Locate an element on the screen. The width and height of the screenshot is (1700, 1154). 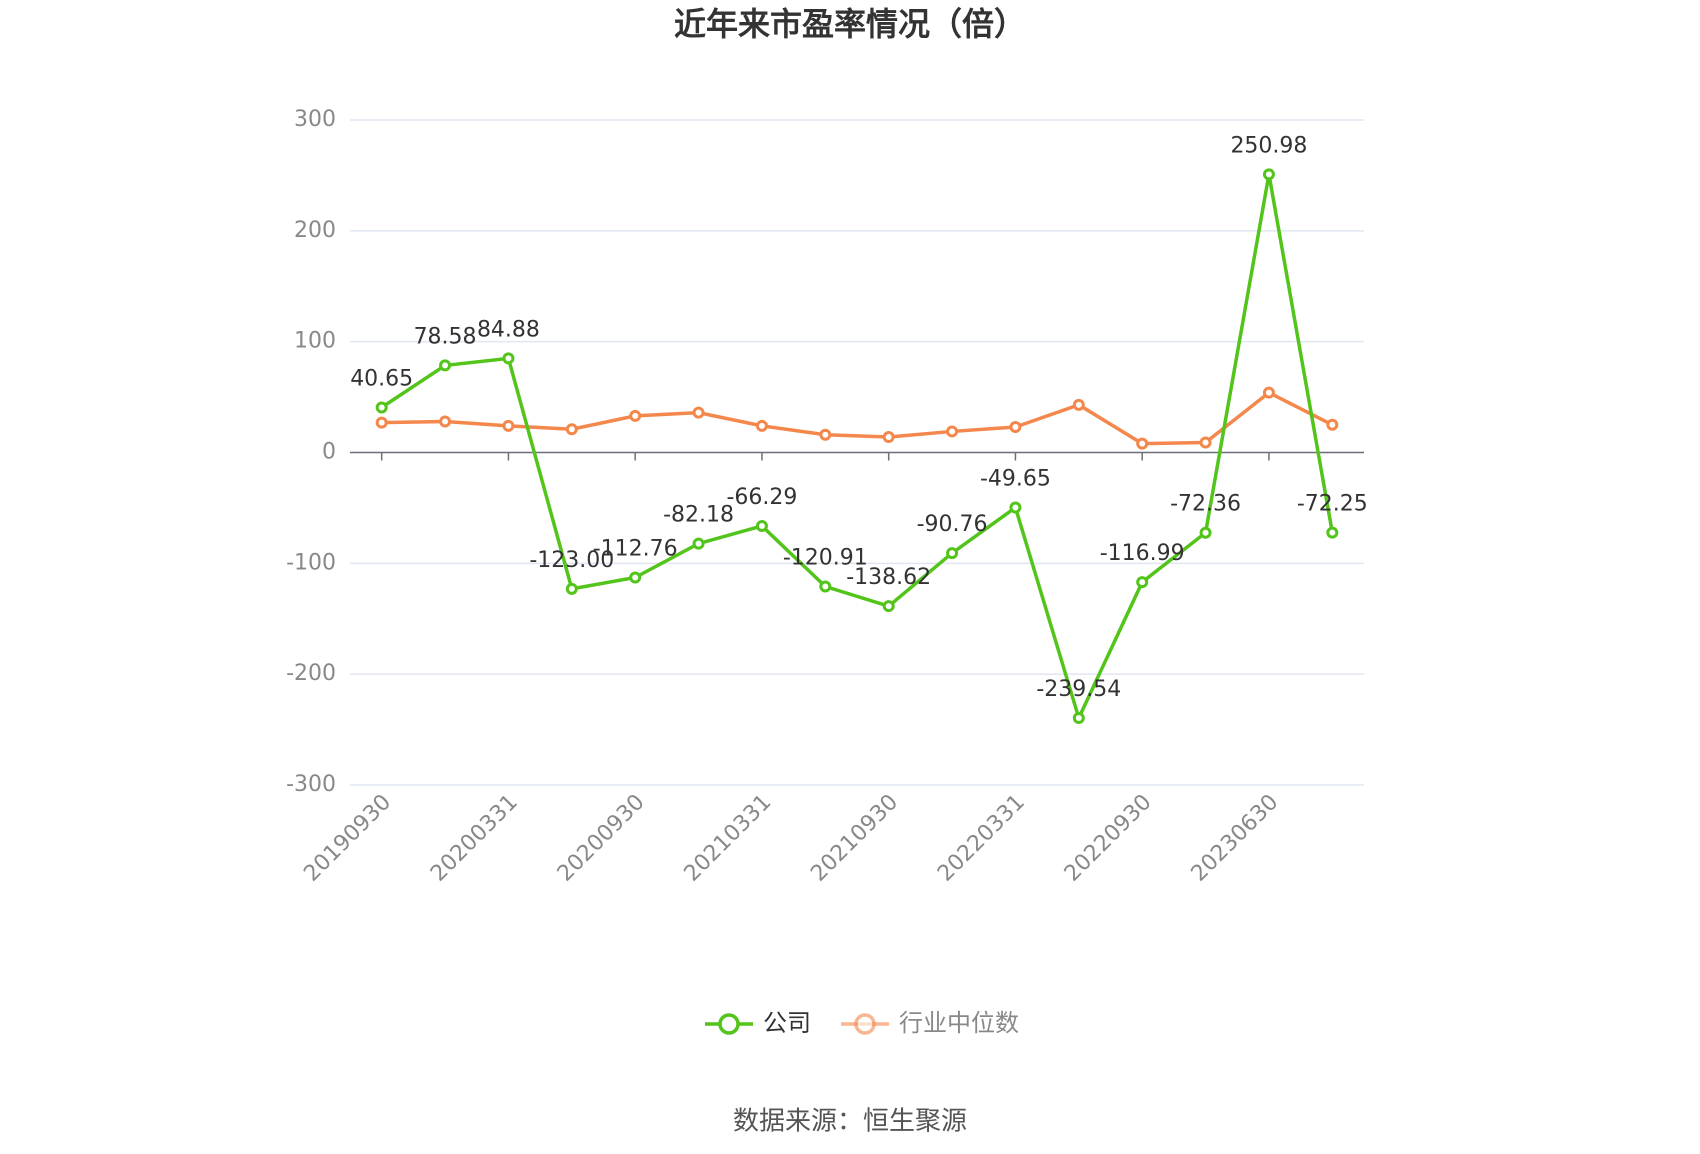
source: 数据来源：恒生聚源 is located at coordinates (850, 1122).